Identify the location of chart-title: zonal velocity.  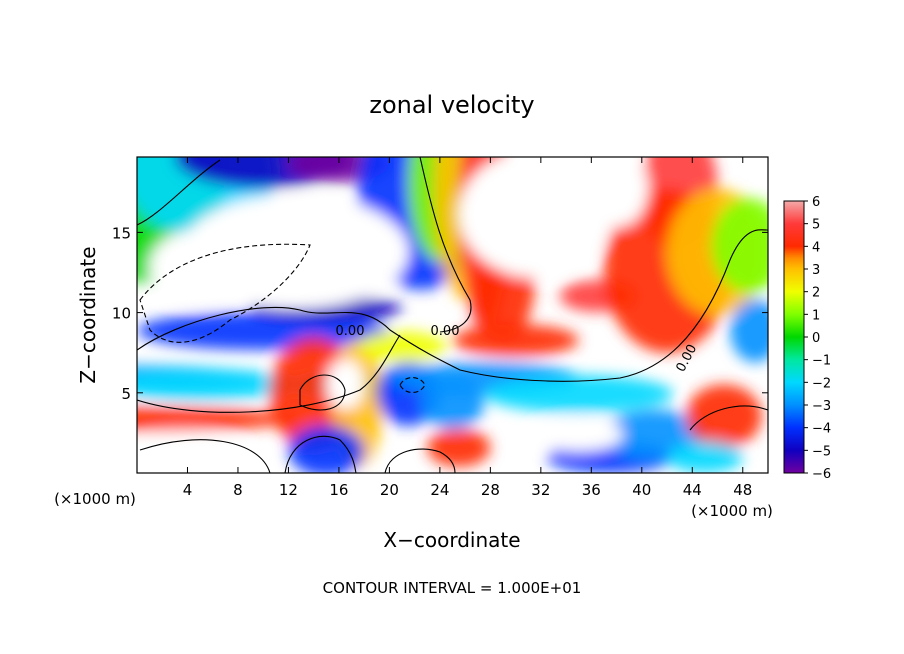
(451, 105).